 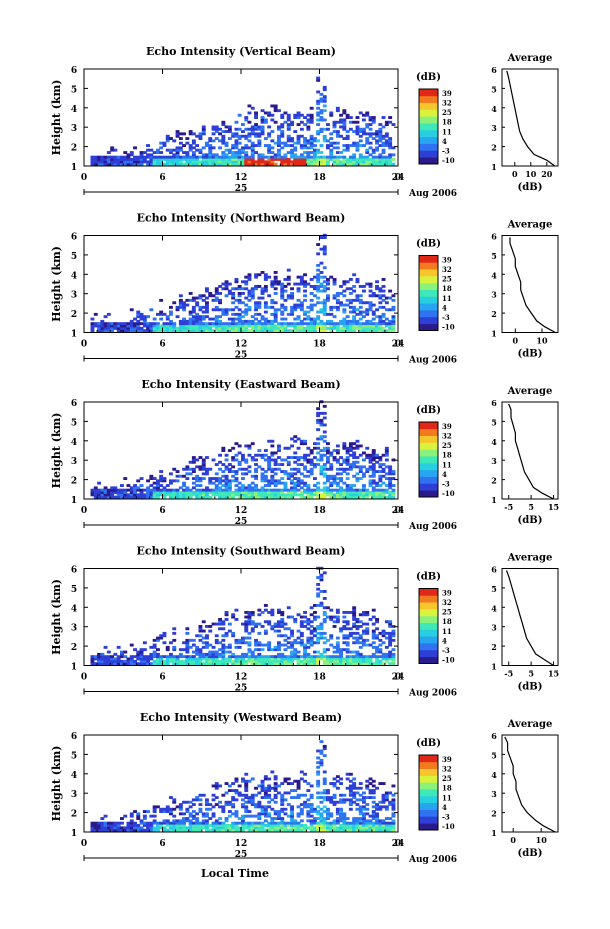 What do you see at coordinates (508, 507) in the screenshot?
I see `avg-x-tick-label: -5` at bounding box center [508, 507].